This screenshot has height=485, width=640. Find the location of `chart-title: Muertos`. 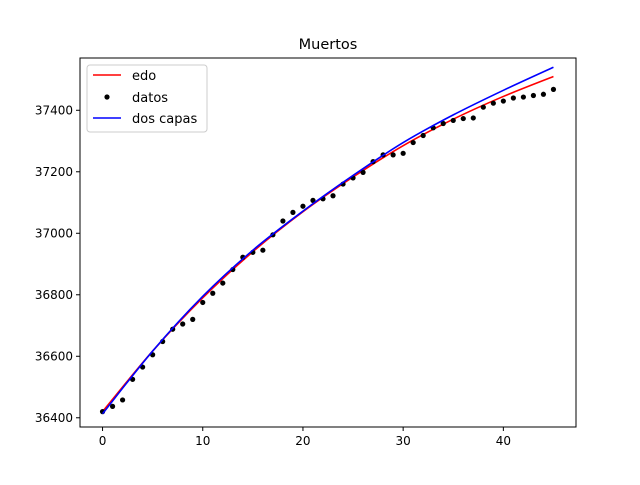

chart-title: Muertos is located at coordinates (328, 45).